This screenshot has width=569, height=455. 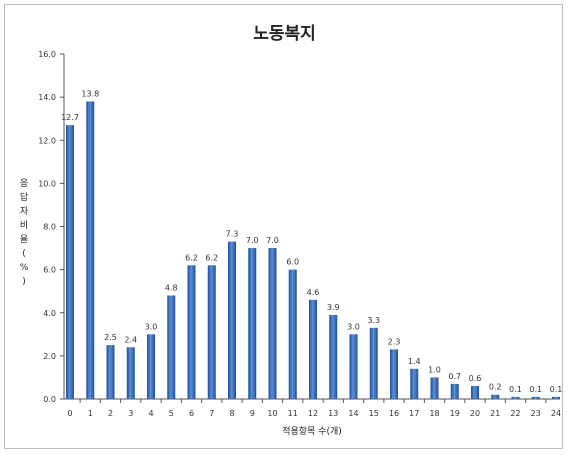 I want to click on y-tick-label: 8.0, so click(x=49, y=227).